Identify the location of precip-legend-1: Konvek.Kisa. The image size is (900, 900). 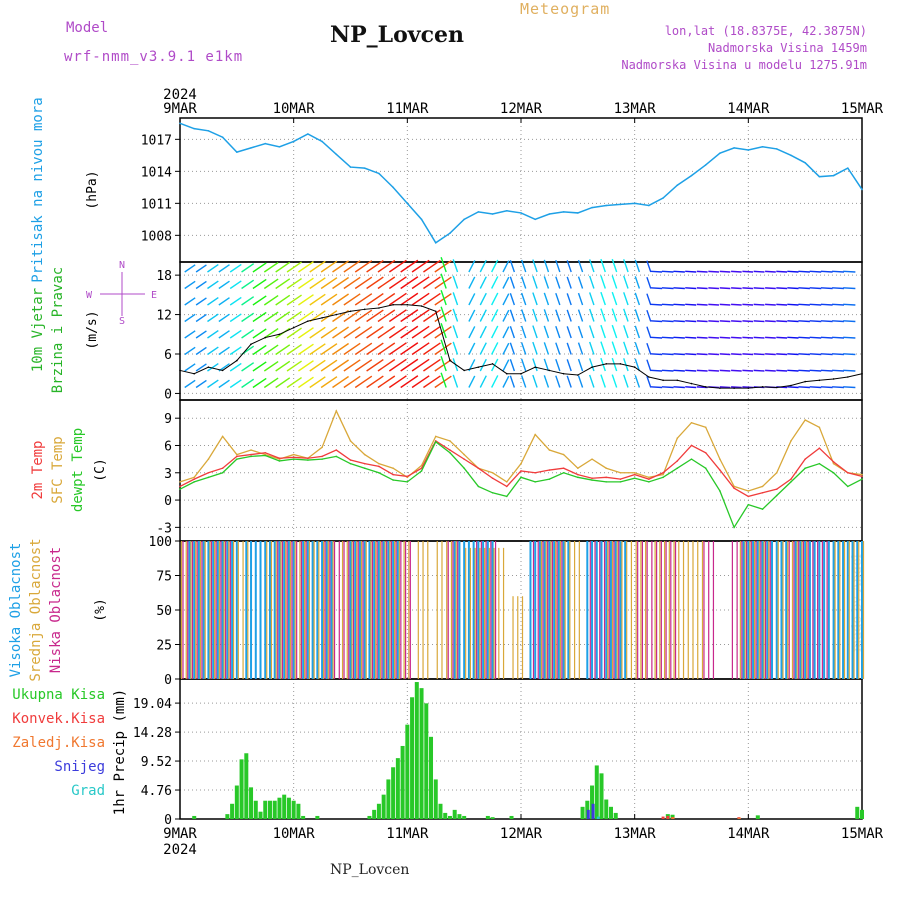
(58, 719).